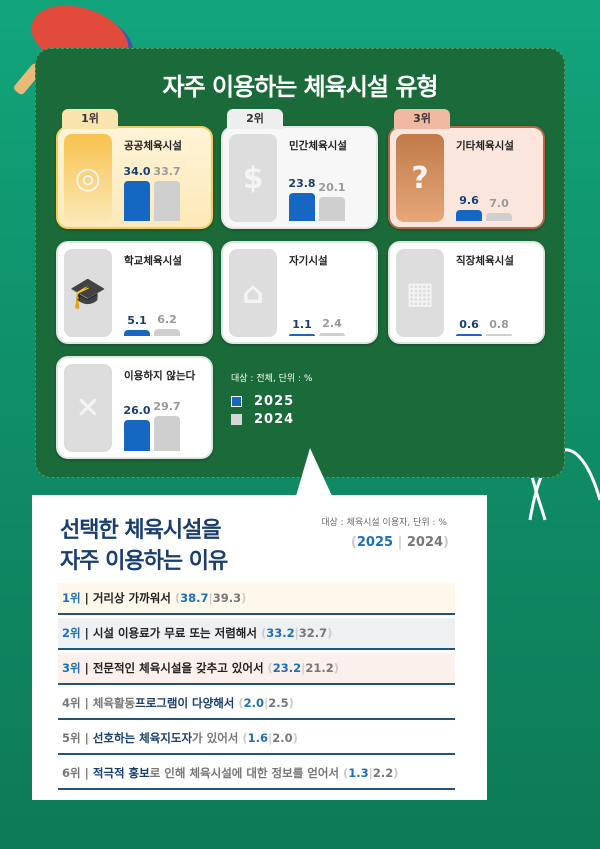 The width and height of the screenshot is (600, 849). Describe the element at coordinates (167, 319) in the screenshot. I see `value-label-2024: 6.2` at that location.